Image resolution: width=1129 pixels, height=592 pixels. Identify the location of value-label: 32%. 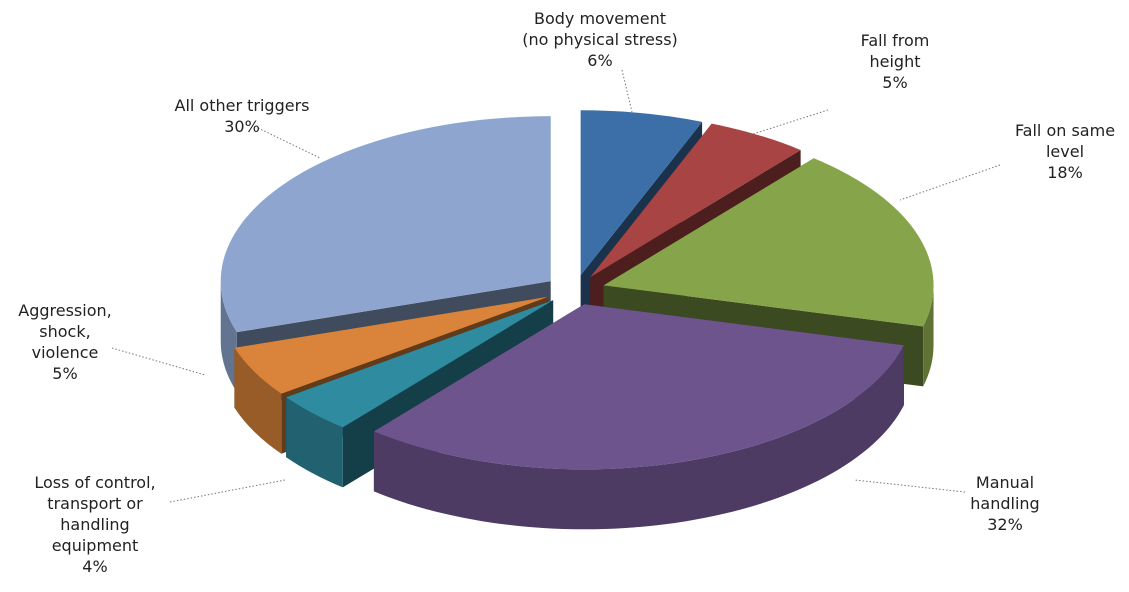
(1005, 524).